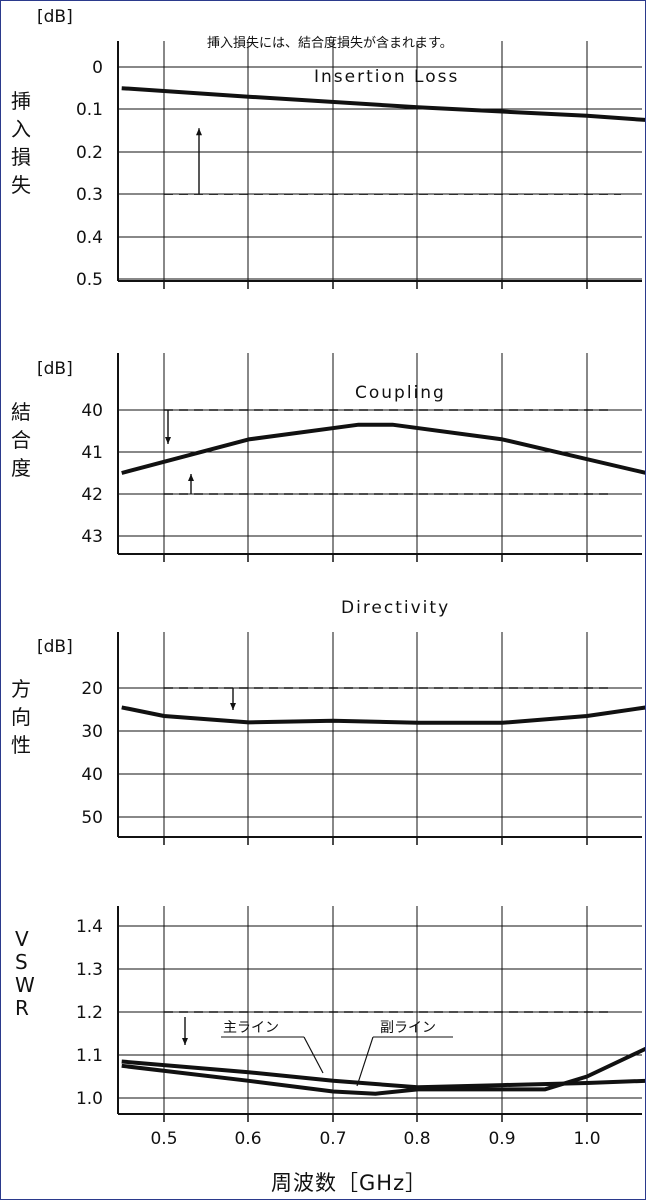 This screenshot has width=646, height=1204. Describe the element at coordinates (21, 962) in the screenshot. I see `y-axis-label-char: S` at that location.